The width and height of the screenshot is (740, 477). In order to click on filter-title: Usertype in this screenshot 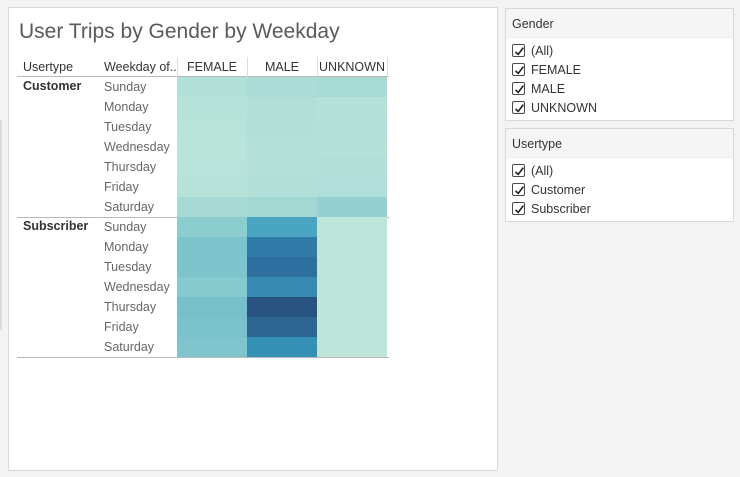, I will do `click(619, 143)`.